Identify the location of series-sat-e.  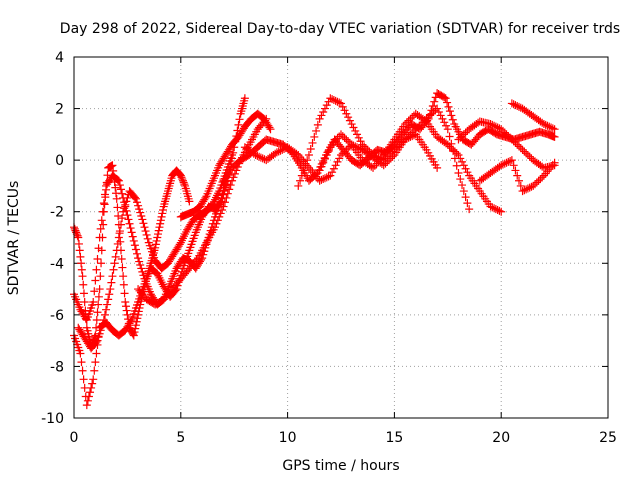
(202, 211).